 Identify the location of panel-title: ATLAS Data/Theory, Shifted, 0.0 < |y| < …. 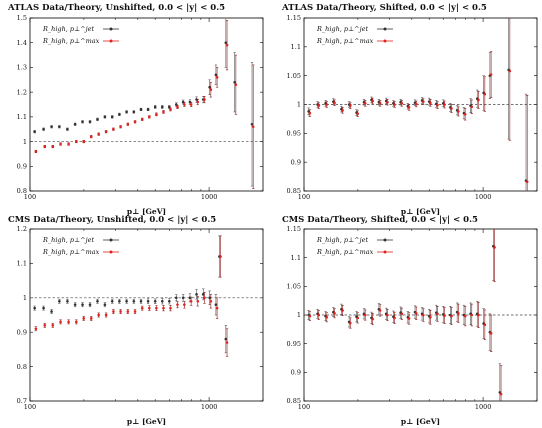
(384, 8).